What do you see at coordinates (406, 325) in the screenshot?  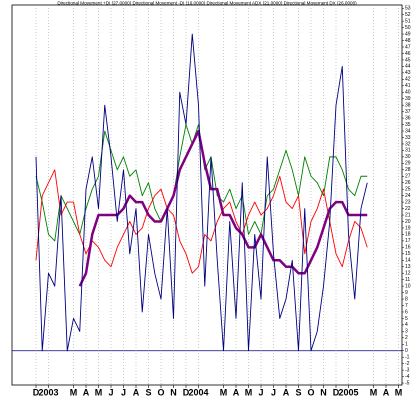 I see `y-tick-label: 4` at bounding box center [406, 325].